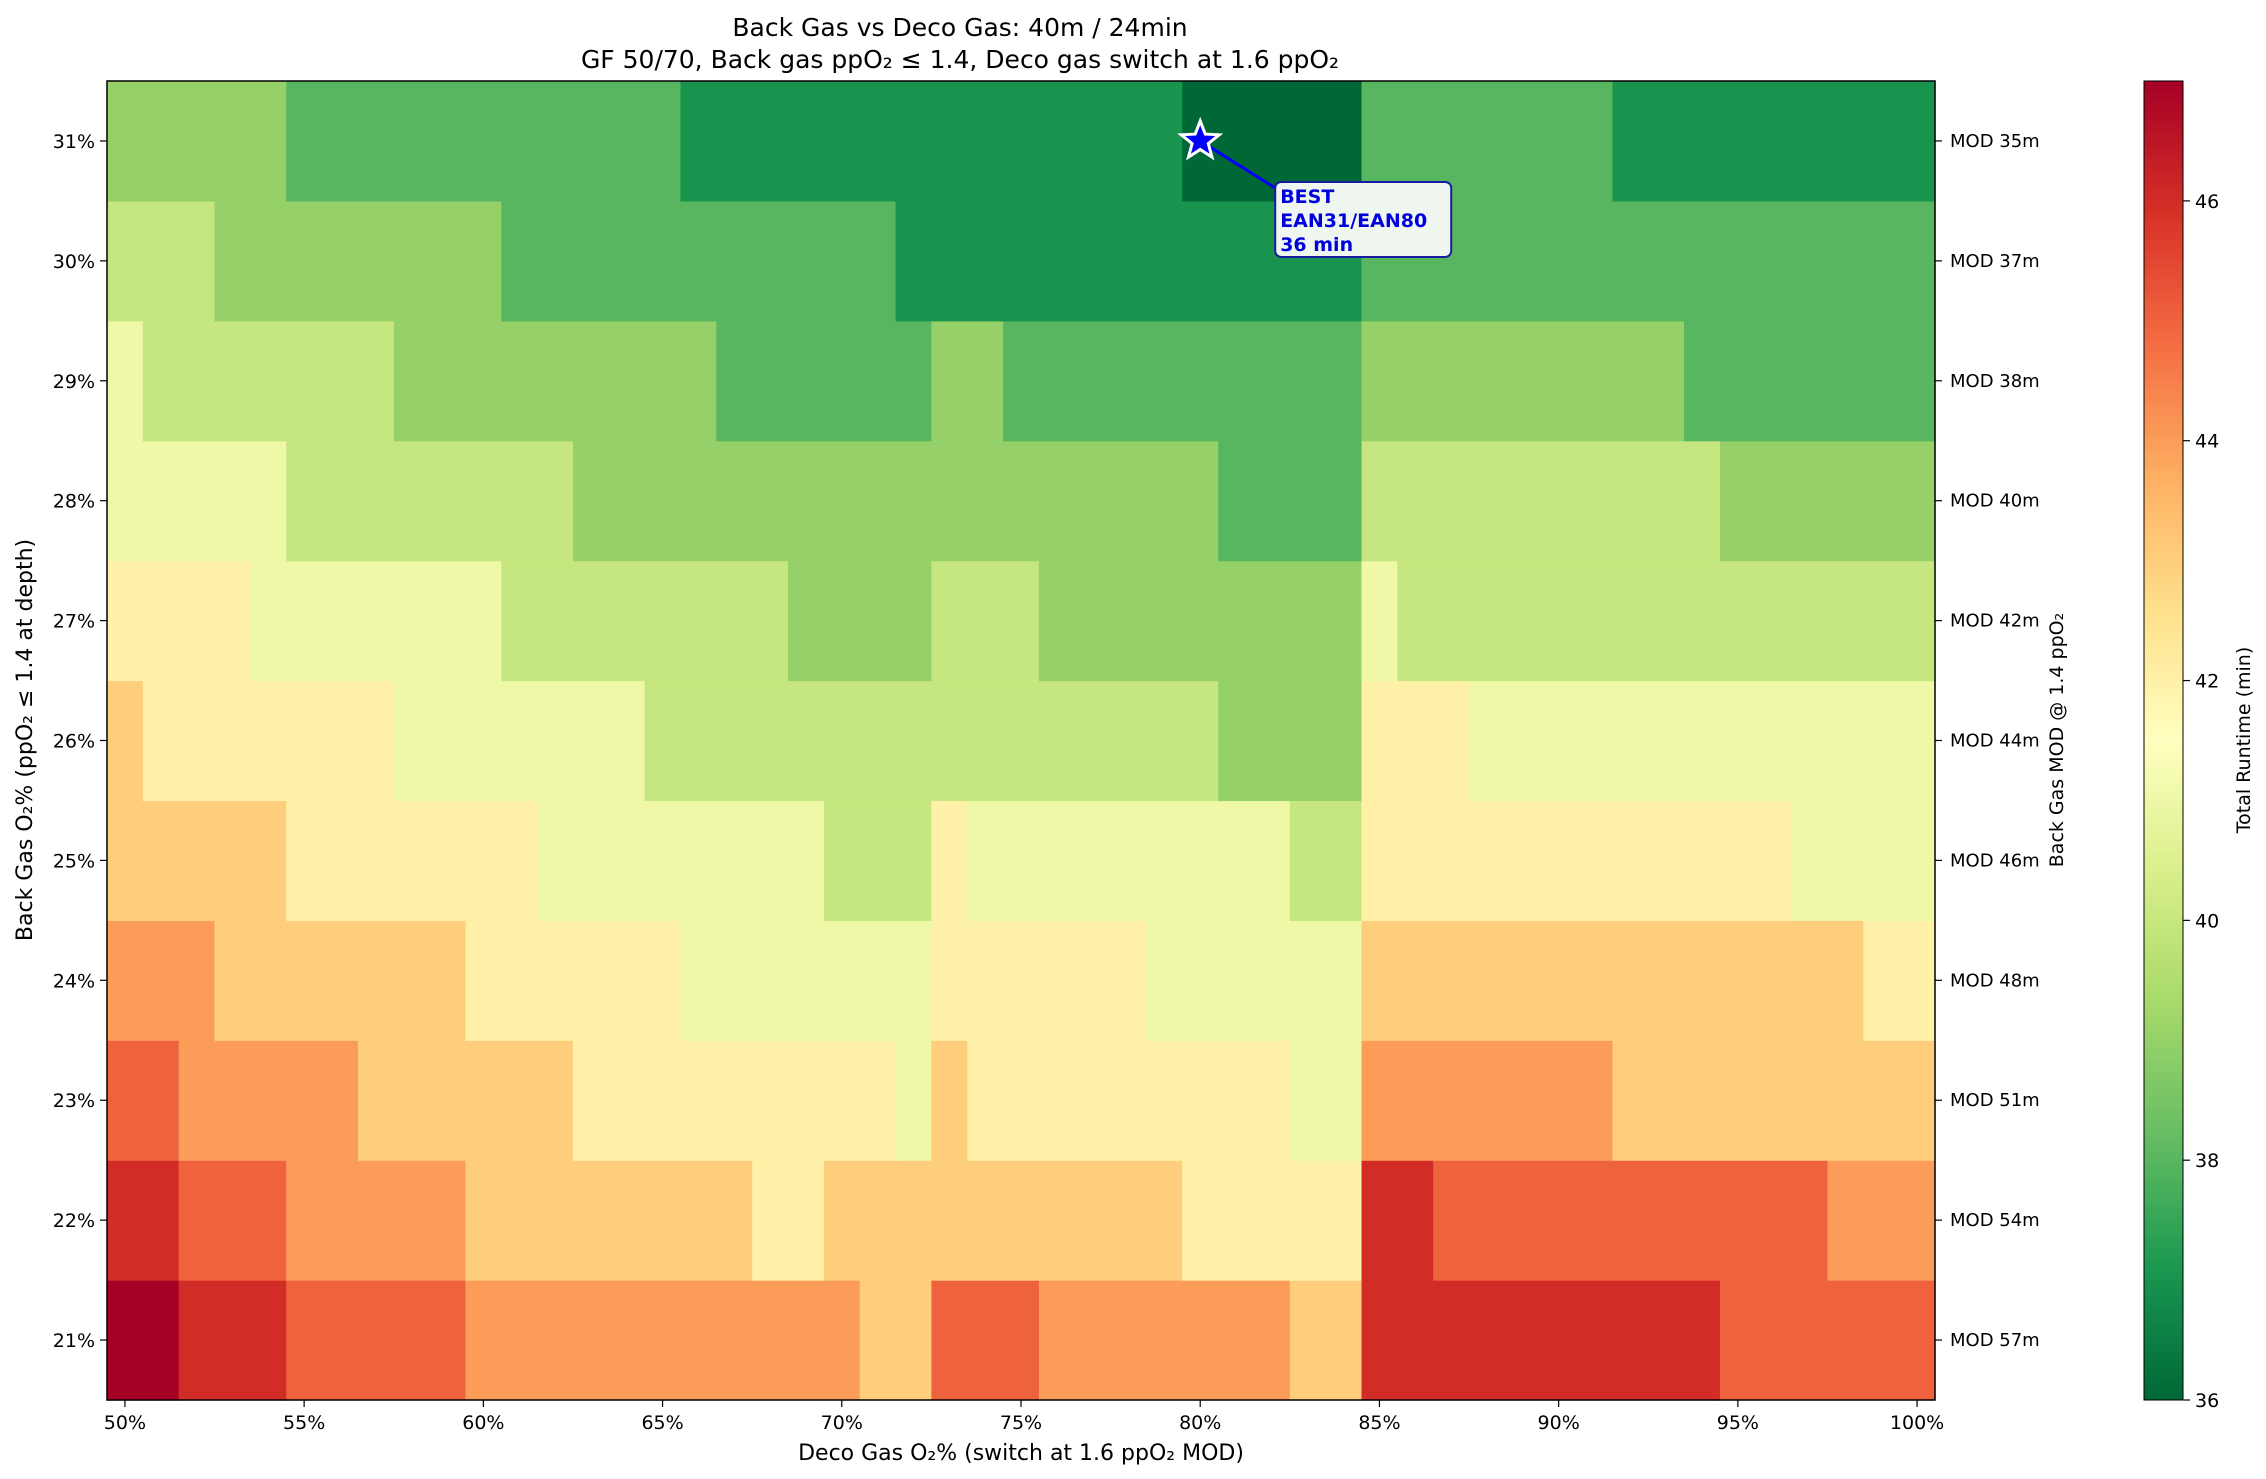 The height and width of the screenshot is (1479, 2266). I want to click on colorbar-label: Total Runtime (min), so click(2244, 740).